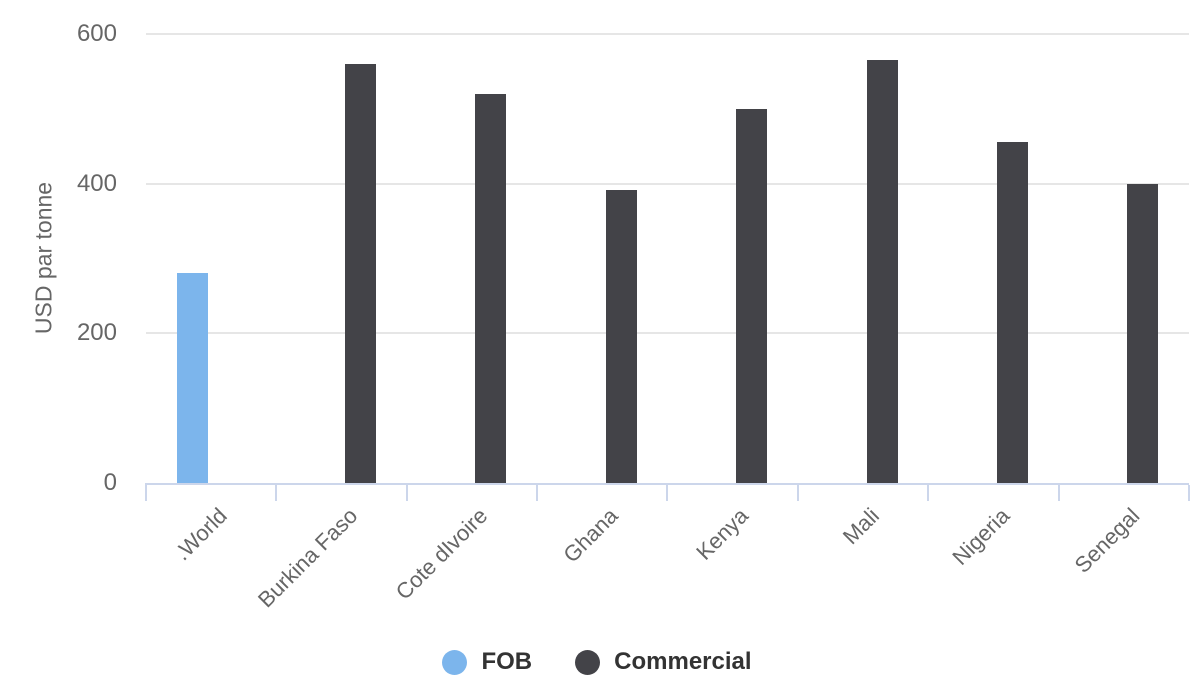 Image resolution: width=1194 pixels, height=690 pixels. What do you see at coordinates (455, 662) in the screenshot?
I see `legend-marker-fob-icon` at bounding box center [455, 662].